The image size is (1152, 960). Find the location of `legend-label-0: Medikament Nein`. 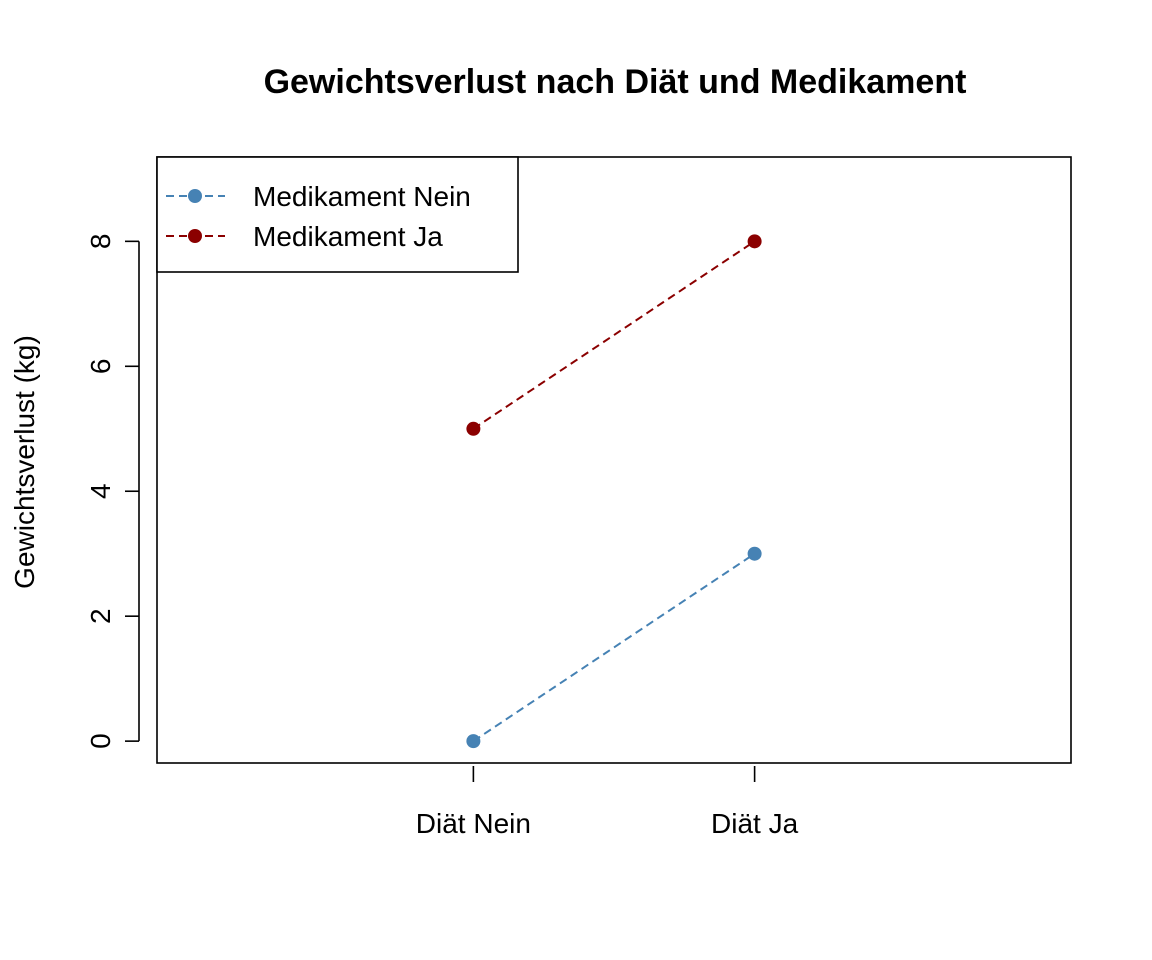

legend-label-0: Medikament Nein is located at coordinates (362, 196).